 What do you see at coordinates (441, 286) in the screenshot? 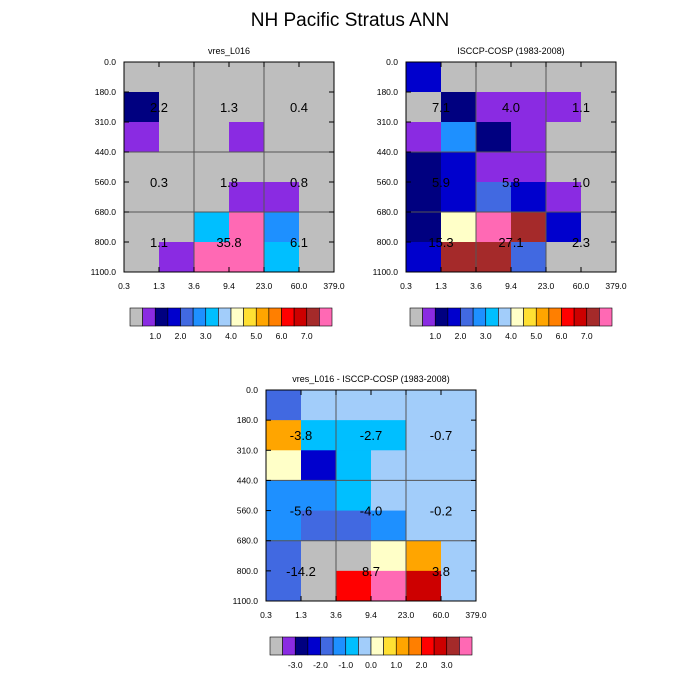
I see `x-tick-label: 1.3` at bounding box center [441, 286].